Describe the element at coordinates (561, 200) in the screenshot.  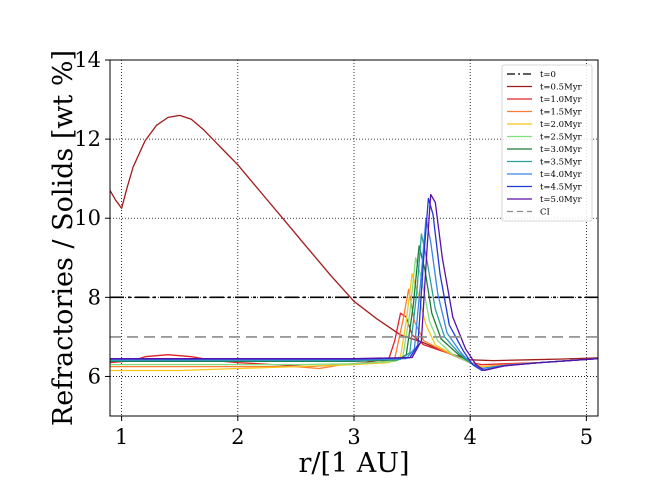
I see `legend-label-10: t=5.0Myr` at that location.